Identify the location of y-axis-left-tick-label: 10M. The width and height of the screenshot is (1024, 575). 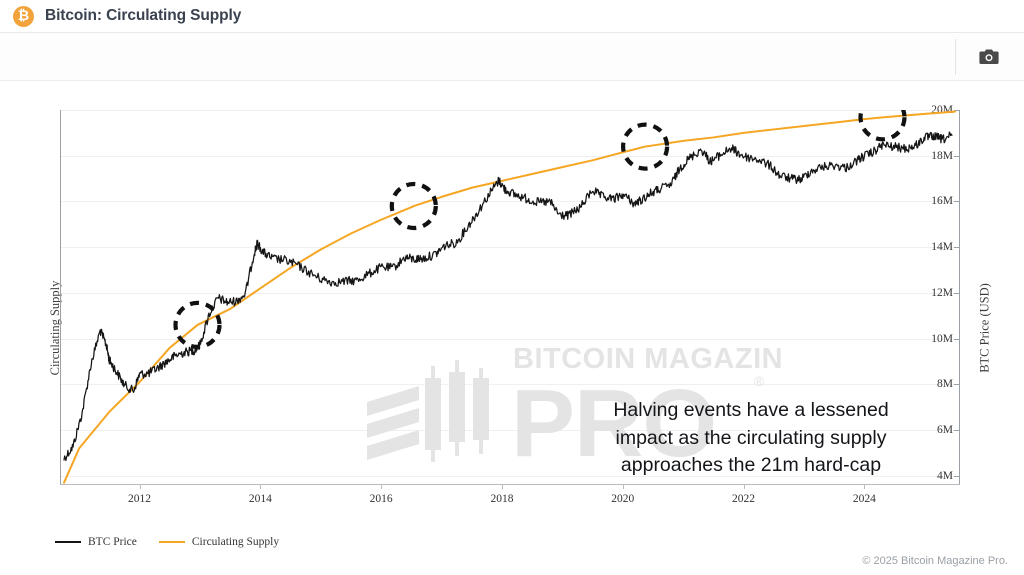
(942, 338).